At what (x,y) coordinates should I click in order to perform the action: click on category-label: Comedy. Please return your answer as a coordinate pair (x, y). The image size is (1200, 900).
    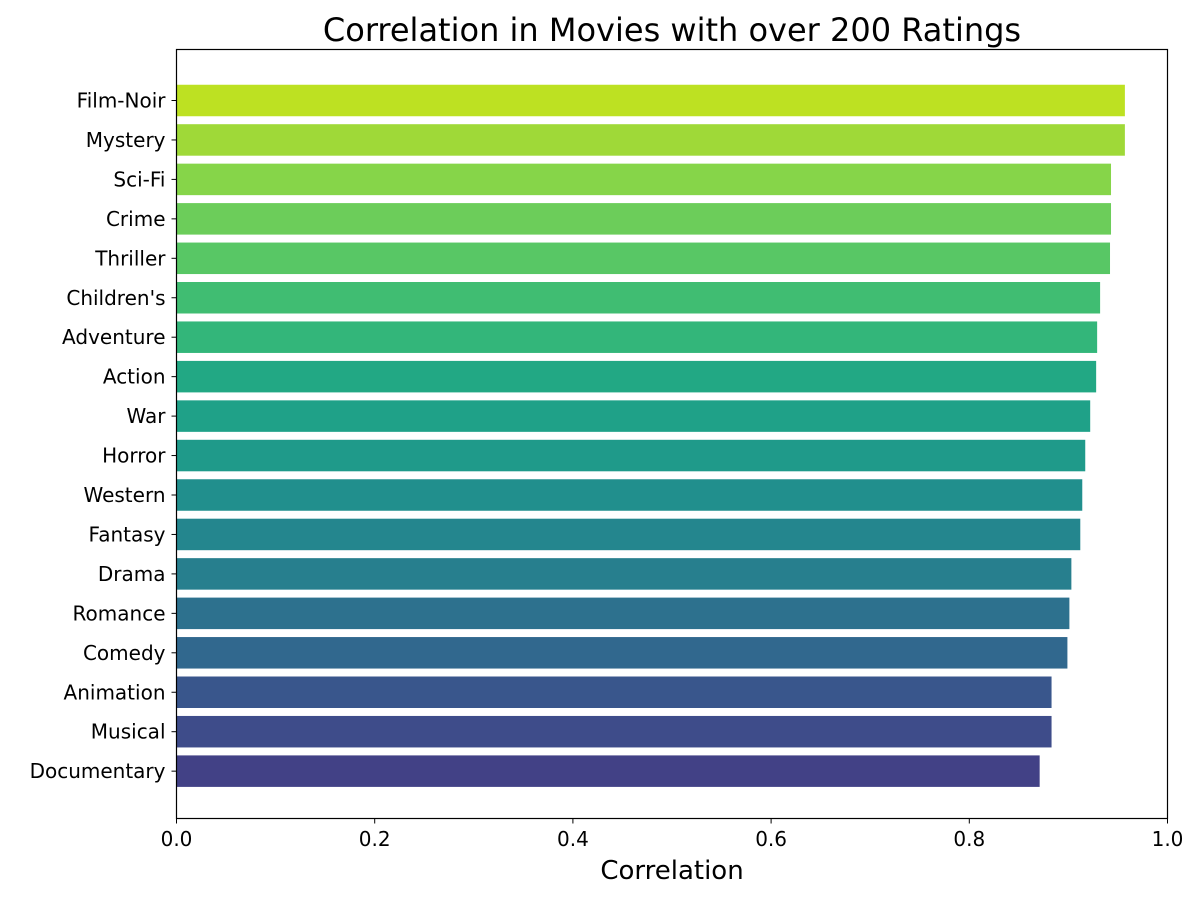
    Looking at the image, I should click on (124, 653).